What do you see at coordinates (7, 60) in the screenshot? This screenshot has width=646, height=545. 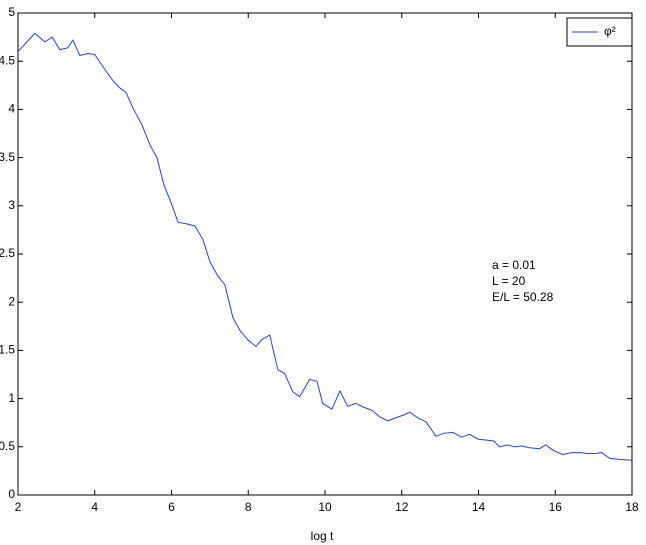 I see `y-tick-label: 4.5` at bounding box center [7, 60].